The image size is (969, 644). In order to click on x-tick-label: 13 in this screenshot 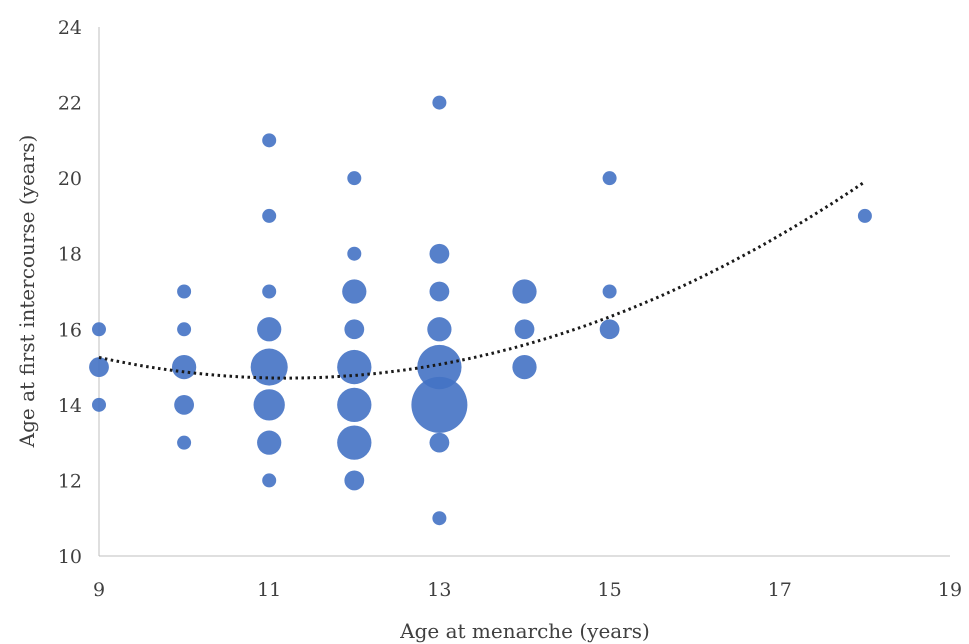, I will do `click(439, 590)`.